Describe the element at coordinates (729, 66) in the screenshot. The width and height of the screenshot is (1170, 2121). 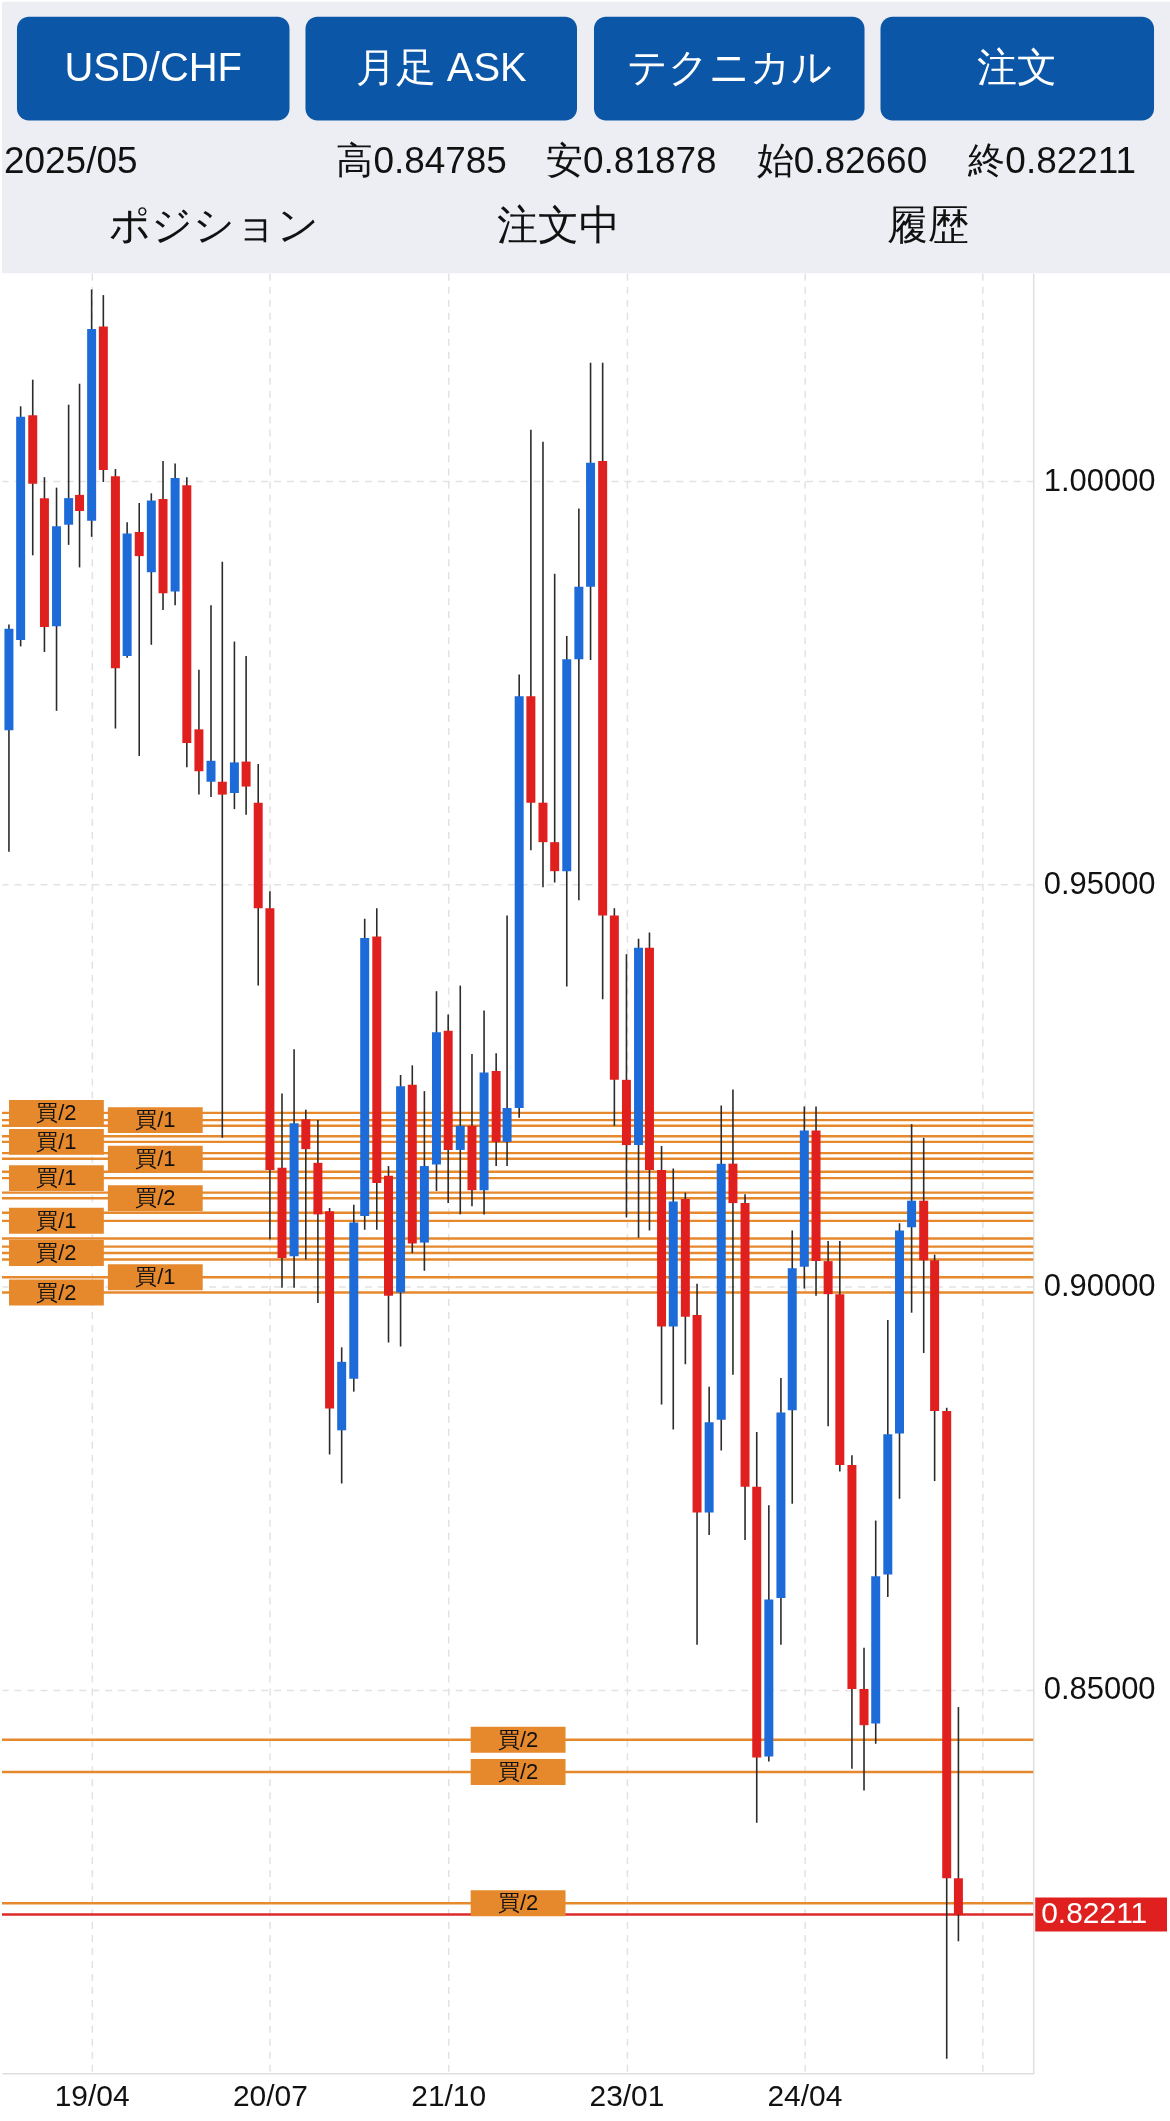
I see `text: テクニカル` at that location.